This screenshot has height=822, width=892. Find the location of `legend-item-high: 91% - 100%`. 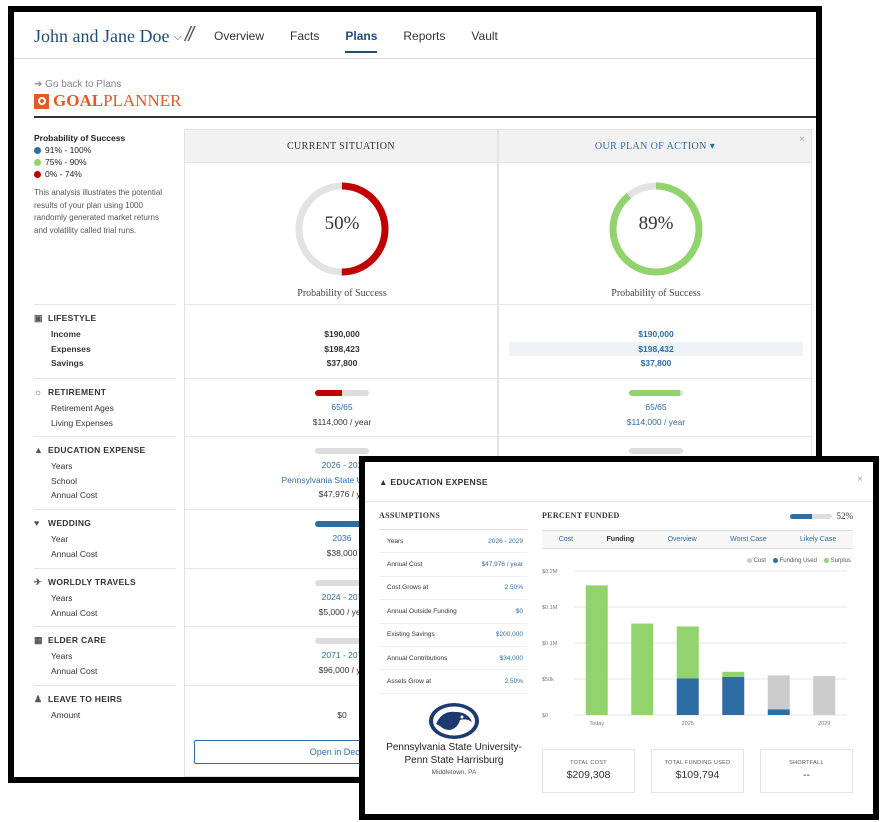

legend-item-high: 91% - 100% is located at coordinates (79, 150).